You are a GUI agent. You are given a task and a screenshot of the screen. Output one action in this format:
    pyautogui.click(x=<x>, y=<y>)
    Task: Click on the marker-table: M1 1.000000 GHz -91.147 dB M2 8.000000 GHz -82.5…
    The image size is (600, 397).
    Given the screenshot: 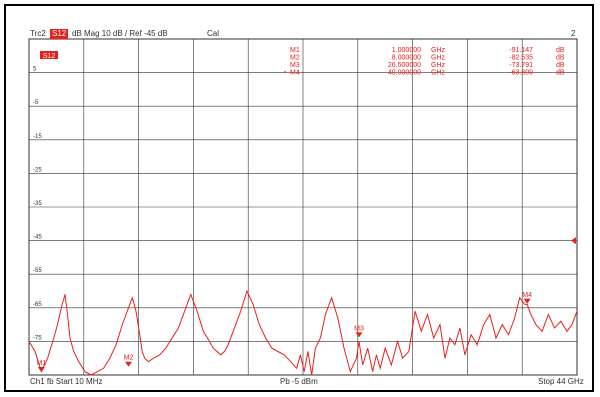 What is the action you would take?
    pyautogui.click(x=424, y=62)
    